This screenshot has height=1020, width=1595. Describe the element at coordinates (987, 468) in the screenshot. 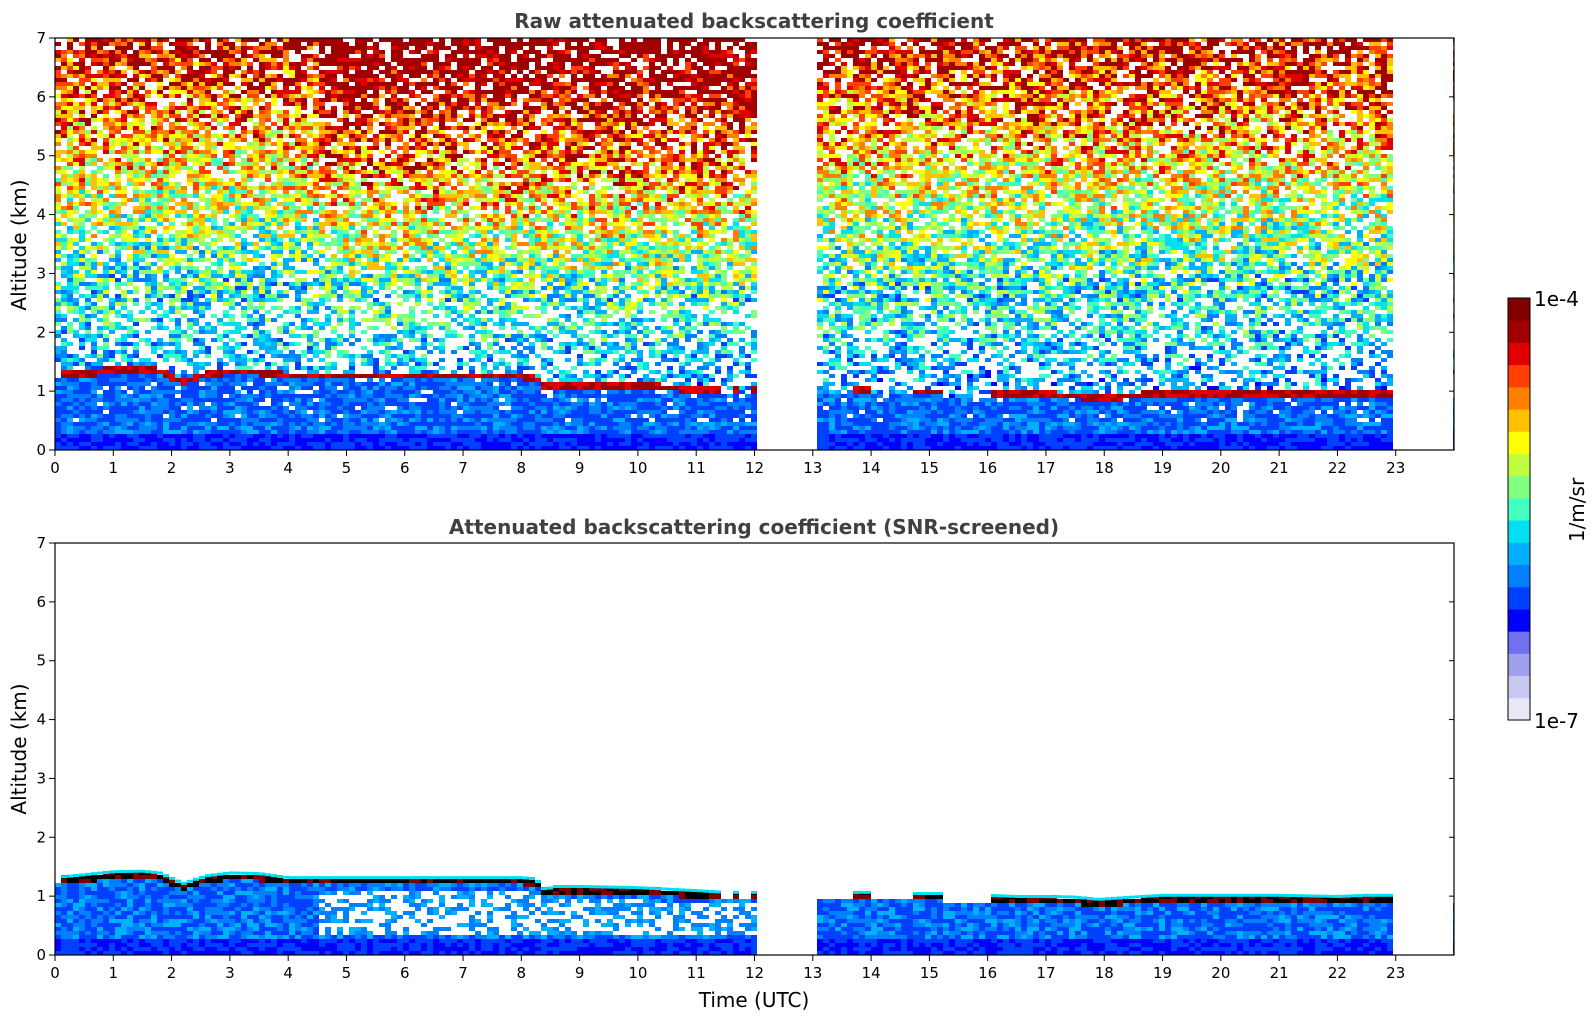

I see `x-tick-label: 16` at that location.